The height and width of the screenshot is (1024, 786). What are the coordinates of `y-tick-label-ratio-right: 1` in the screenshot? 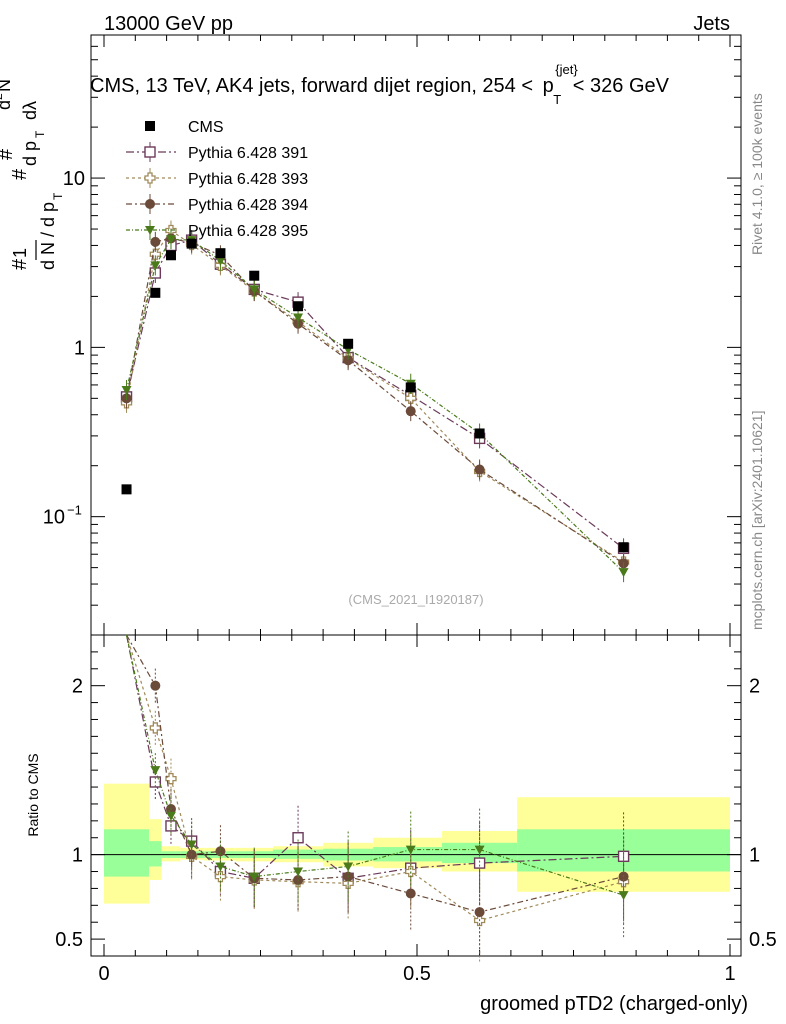 It's located at (754, 856).